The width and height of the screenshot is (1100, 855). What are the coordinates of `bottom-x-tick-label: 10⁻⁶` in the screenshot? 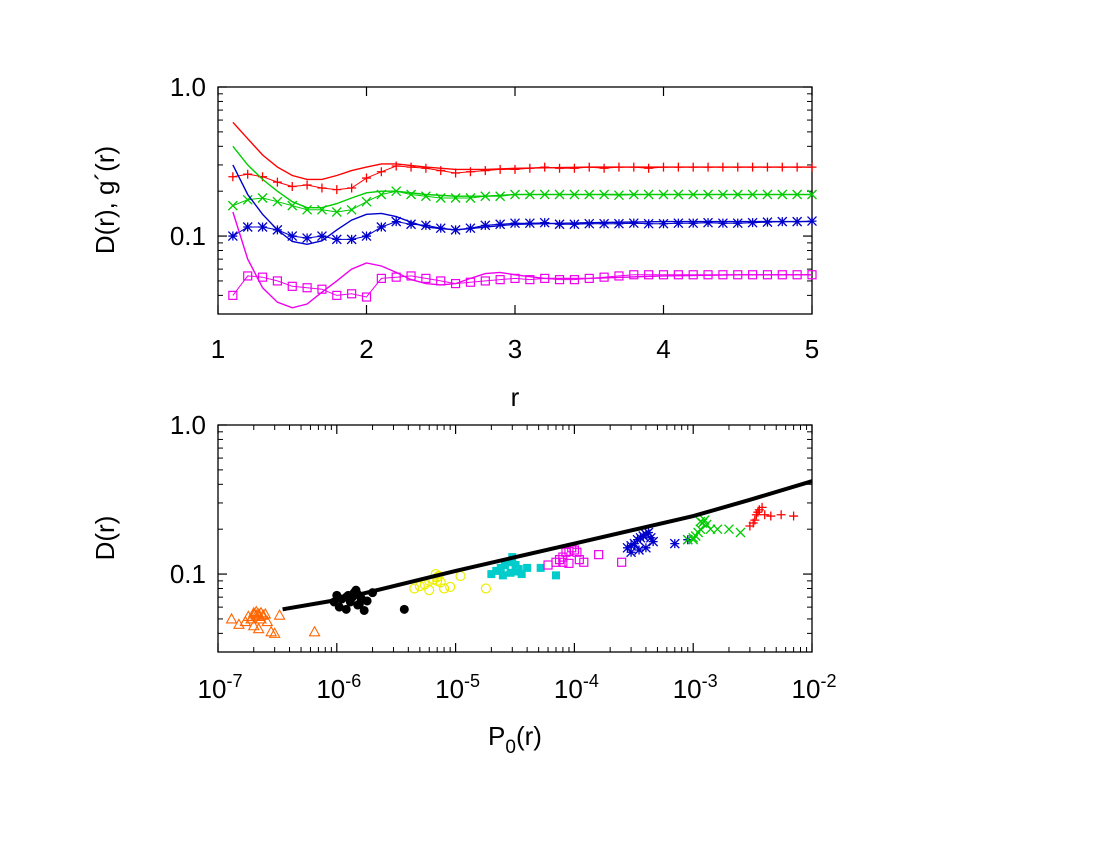 It's located at (338, 687).